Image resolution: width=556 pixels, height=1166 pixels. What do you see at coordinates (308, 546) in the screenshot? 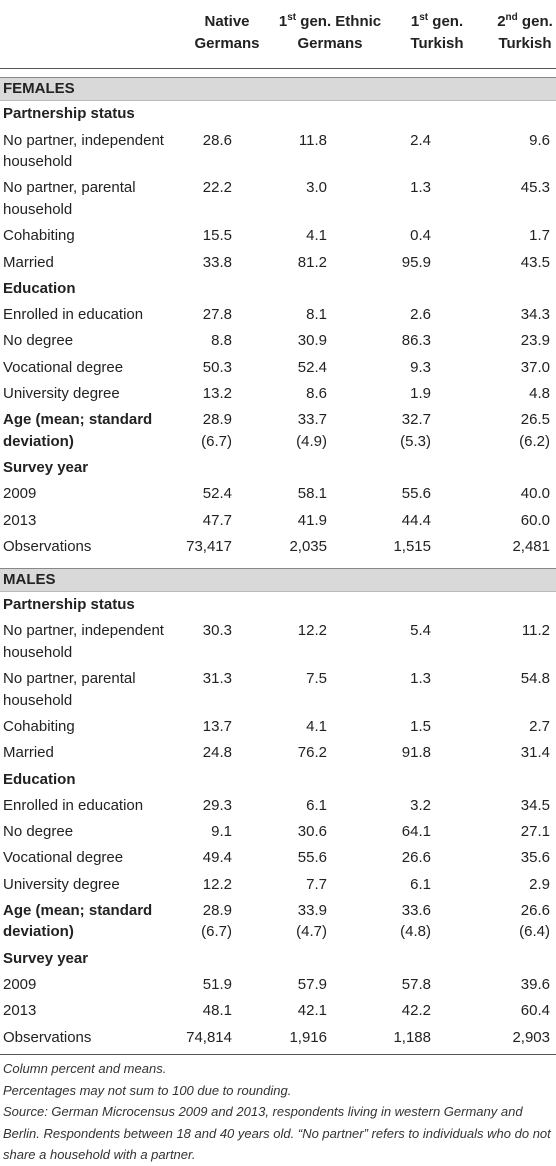
I see `cell-text: 2,035` at bounding box center [308, 546].